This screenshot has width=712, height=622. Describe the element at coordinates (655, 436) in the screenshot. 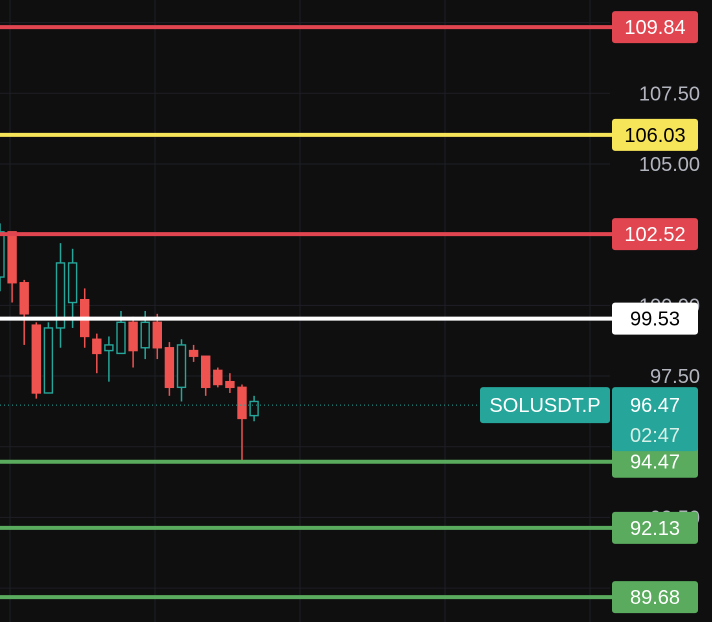

I see `bar-countdown-label: 02:47` at that location.